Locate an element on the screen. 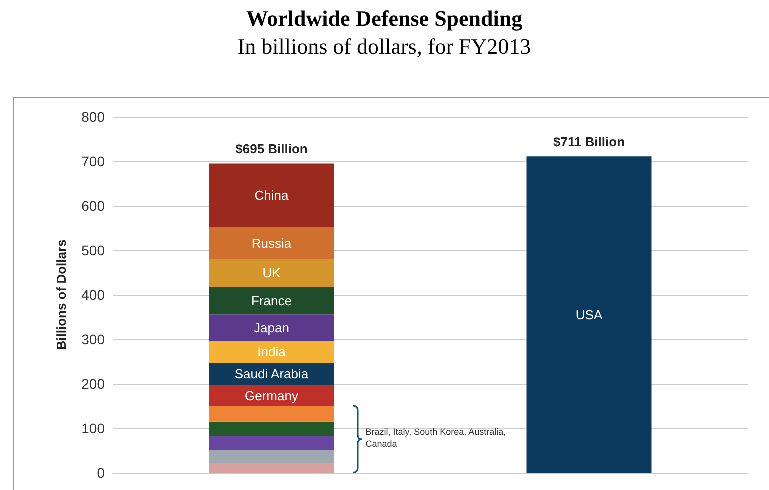 This screenshot has width=769, height=490. y-tick-label: 700 is located at coordinates (94, 162).